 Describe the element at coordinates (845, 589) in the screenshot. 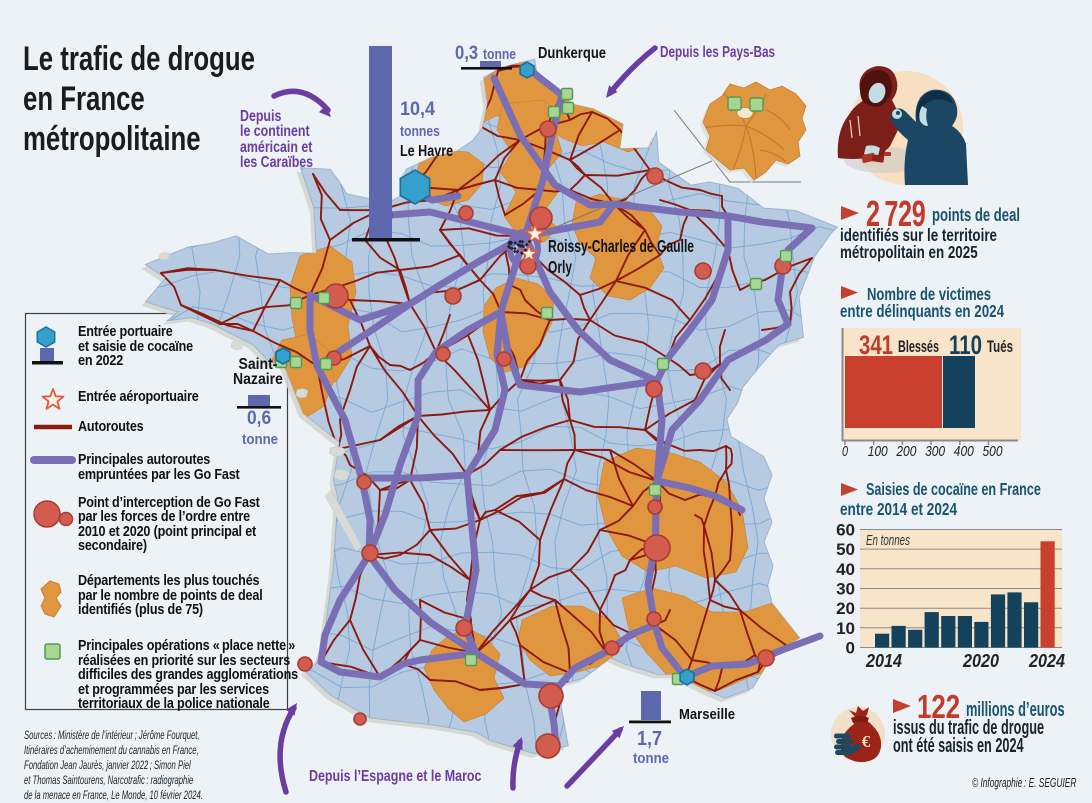

I see `svg-text: 30` at that location.